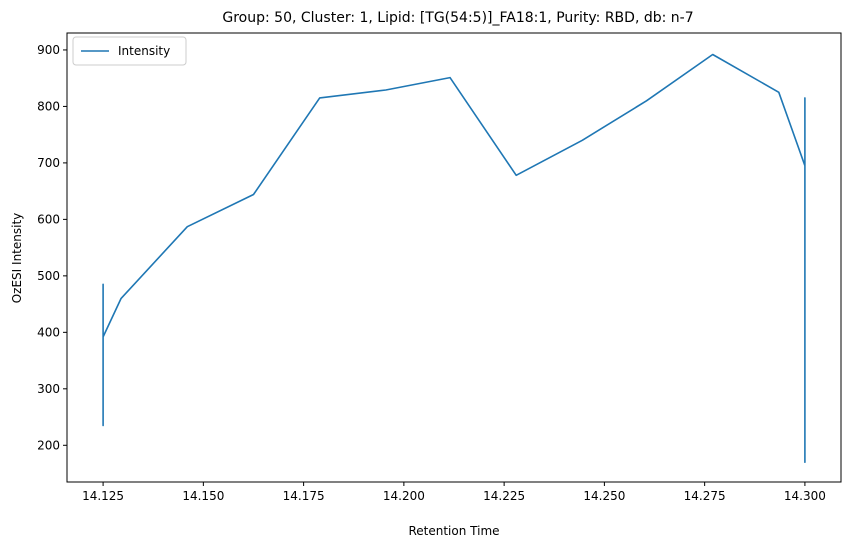 This screenshot has height=547, width=850. I want to click on y-tick-label: 600, so click(48, 219).